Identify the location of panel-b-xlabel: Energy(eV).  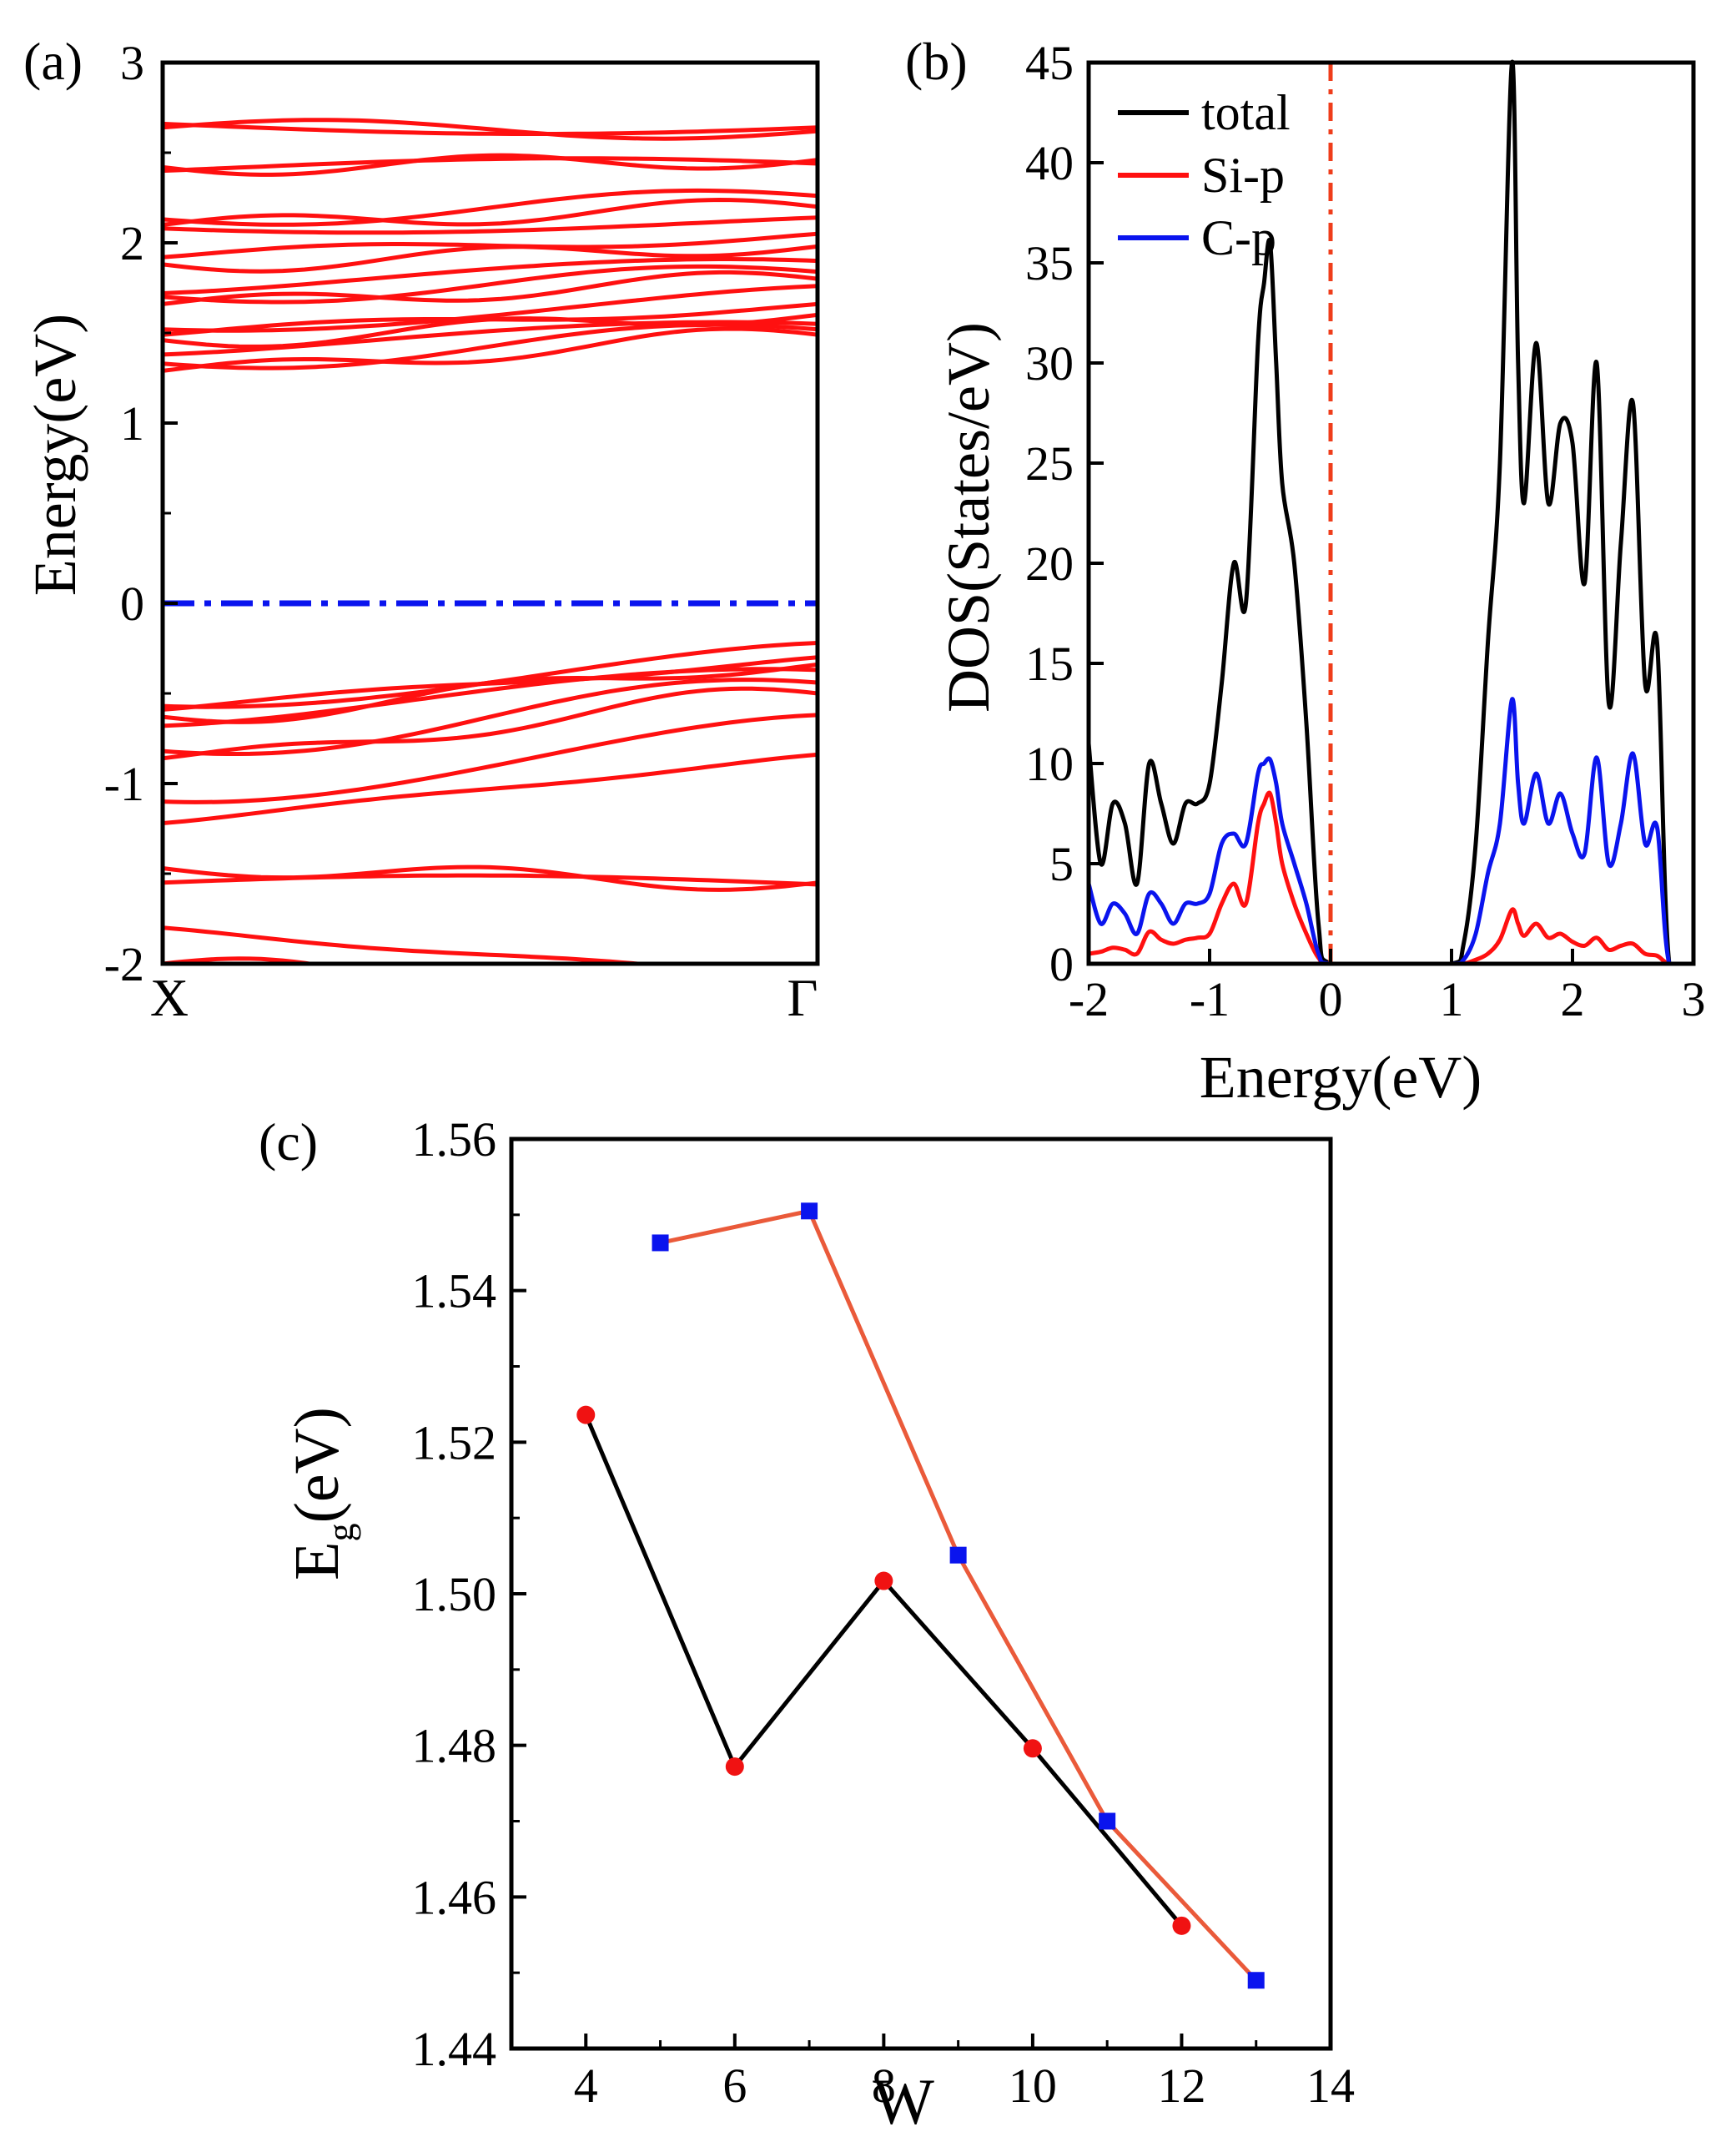
(1341, 1077).